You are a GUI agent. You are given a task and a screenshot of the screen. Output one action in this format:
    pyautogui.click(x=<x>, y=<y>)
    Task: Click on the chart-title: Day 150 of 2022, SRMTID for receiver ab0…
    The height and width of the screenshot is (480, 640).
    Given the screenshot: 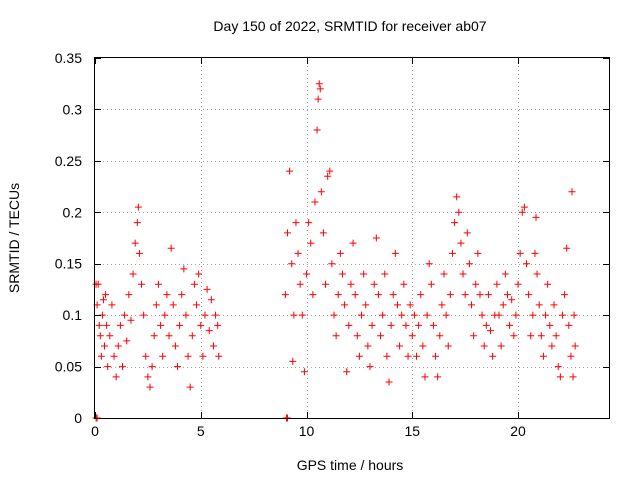 What is the action you would take?
    pyautogui.click(x=349, y=26)
    